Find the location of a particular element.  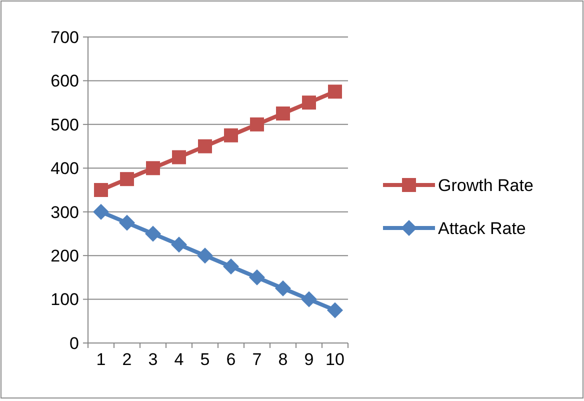

y-tick-label: 700 is located at coordinates (64, 37).